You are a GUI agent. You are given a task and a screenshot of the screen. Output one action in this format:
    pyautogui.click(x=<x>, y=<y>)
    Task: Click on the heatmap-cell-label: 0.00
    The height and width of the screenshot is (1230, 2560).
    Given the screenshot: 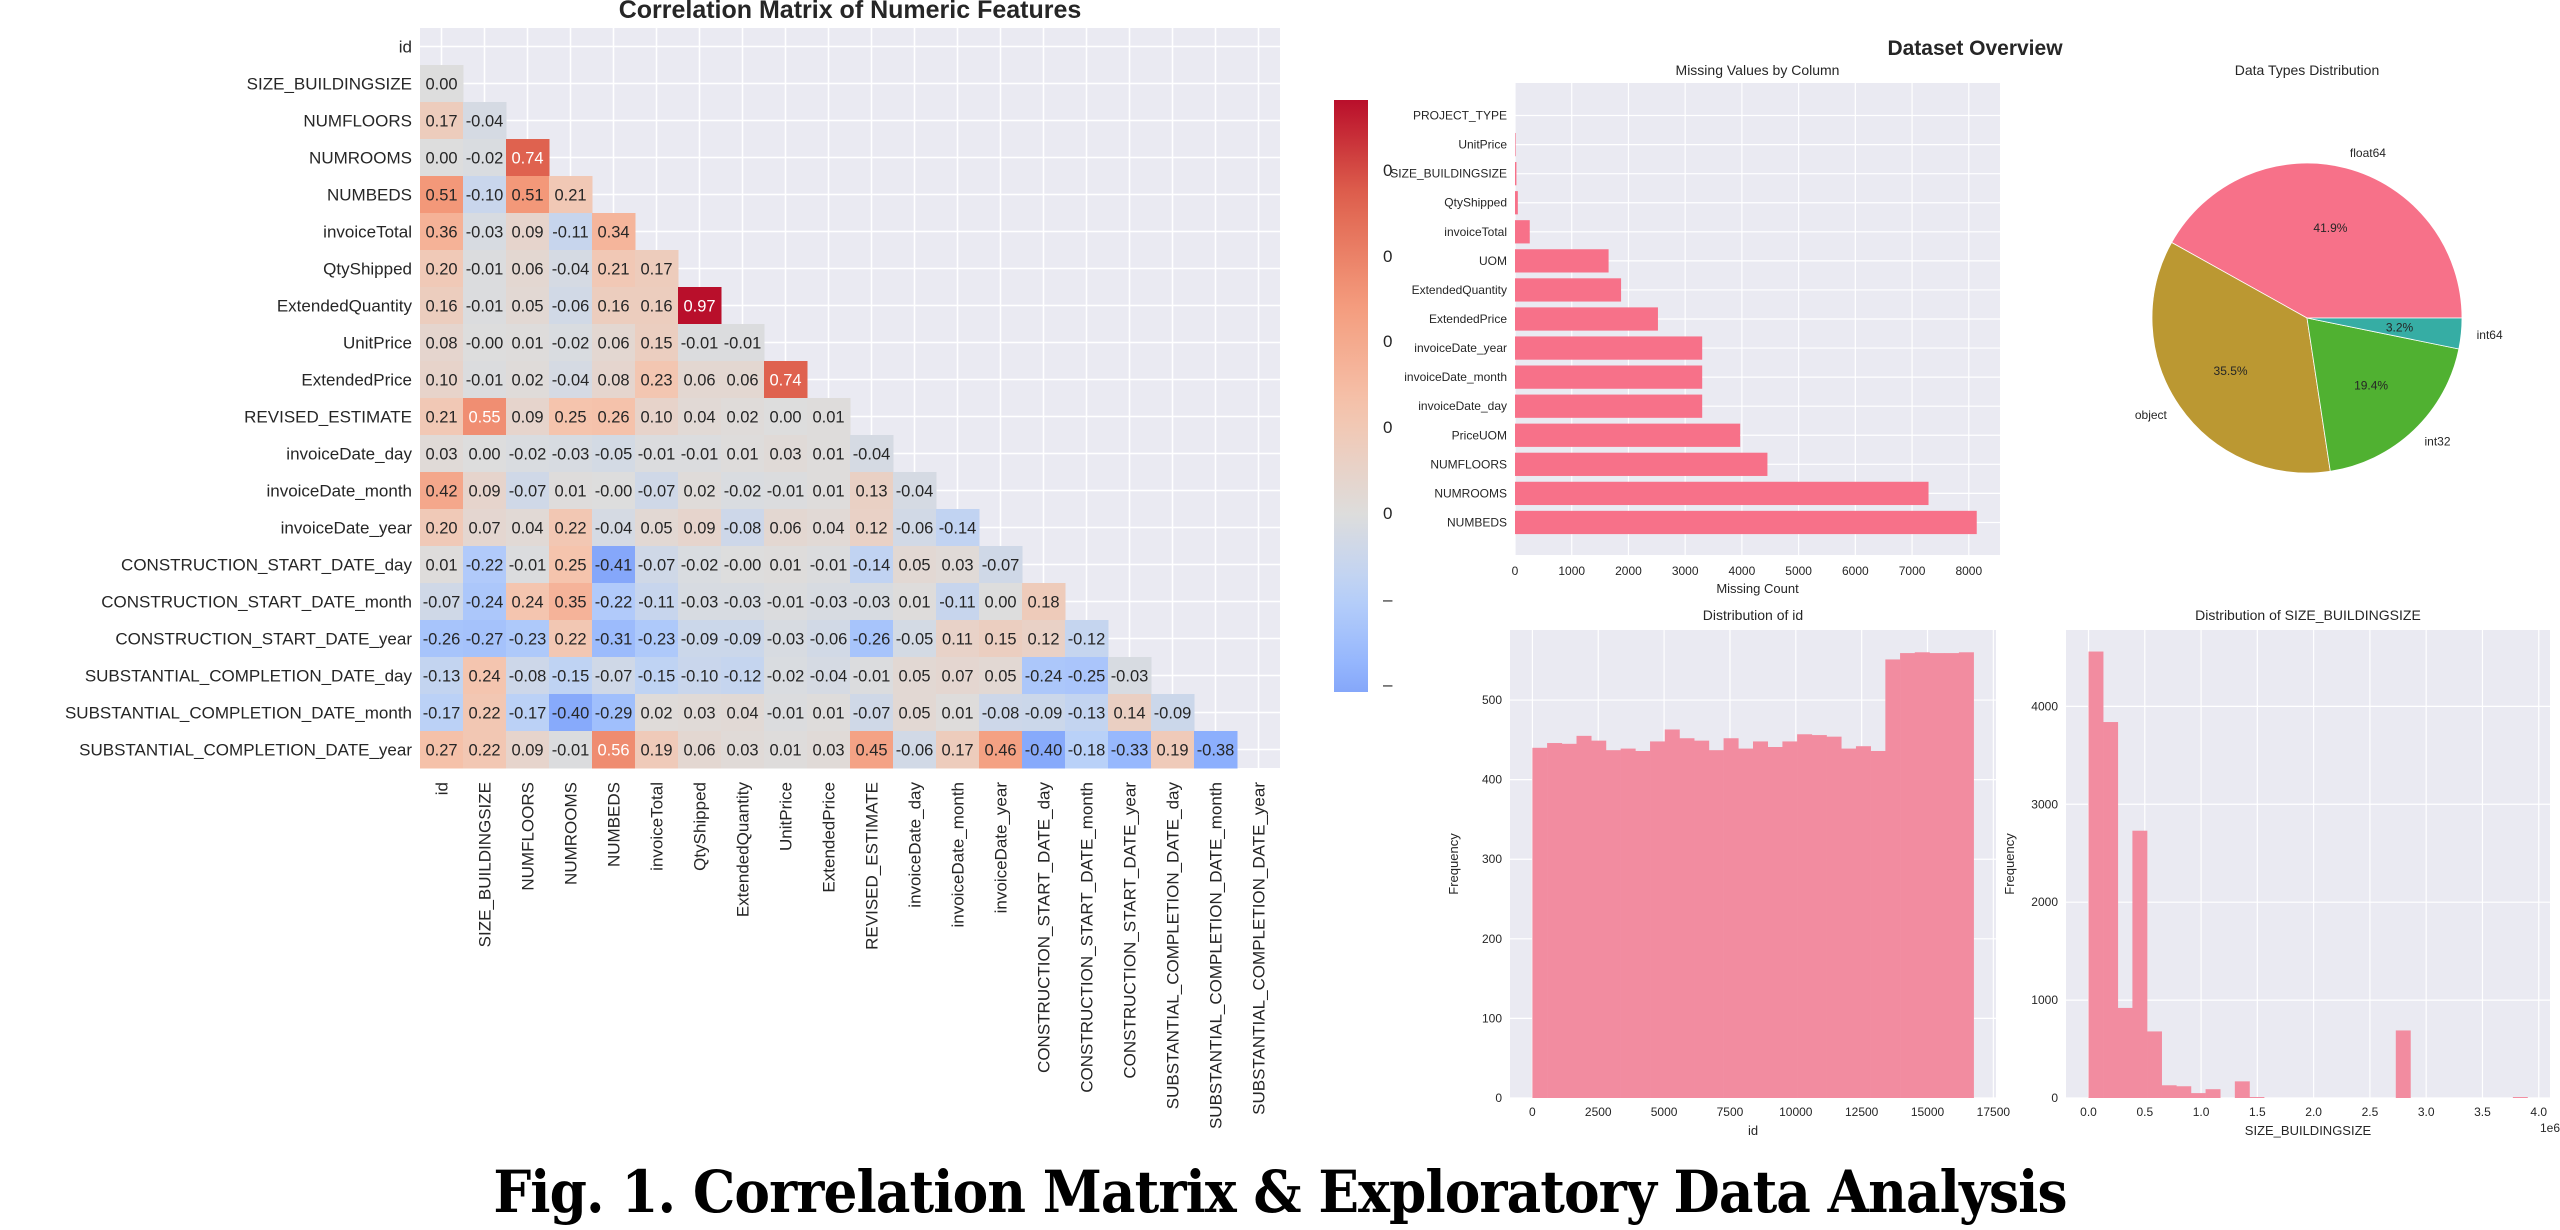 What is the action you would take?
    pyautogui.click(x=484, y=455)
    